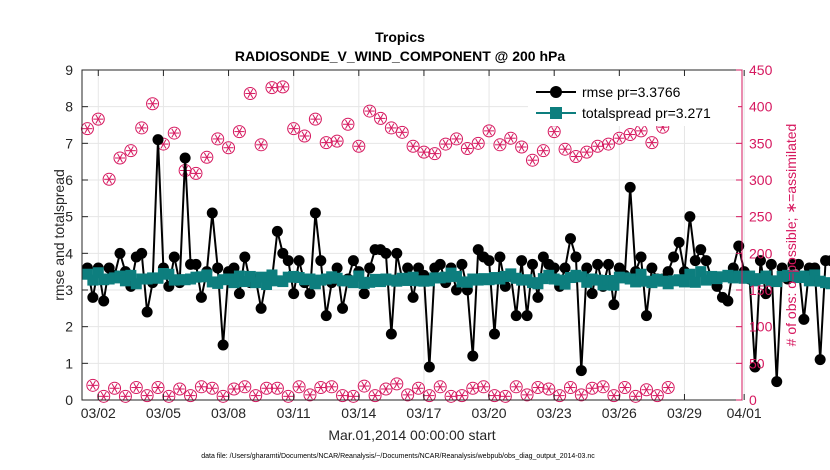 The height and width of the screenshot is (470, 830). Describe the element at coordinates (69, 290) in the screenshot. I see `y-tick-label: 3` at that location.